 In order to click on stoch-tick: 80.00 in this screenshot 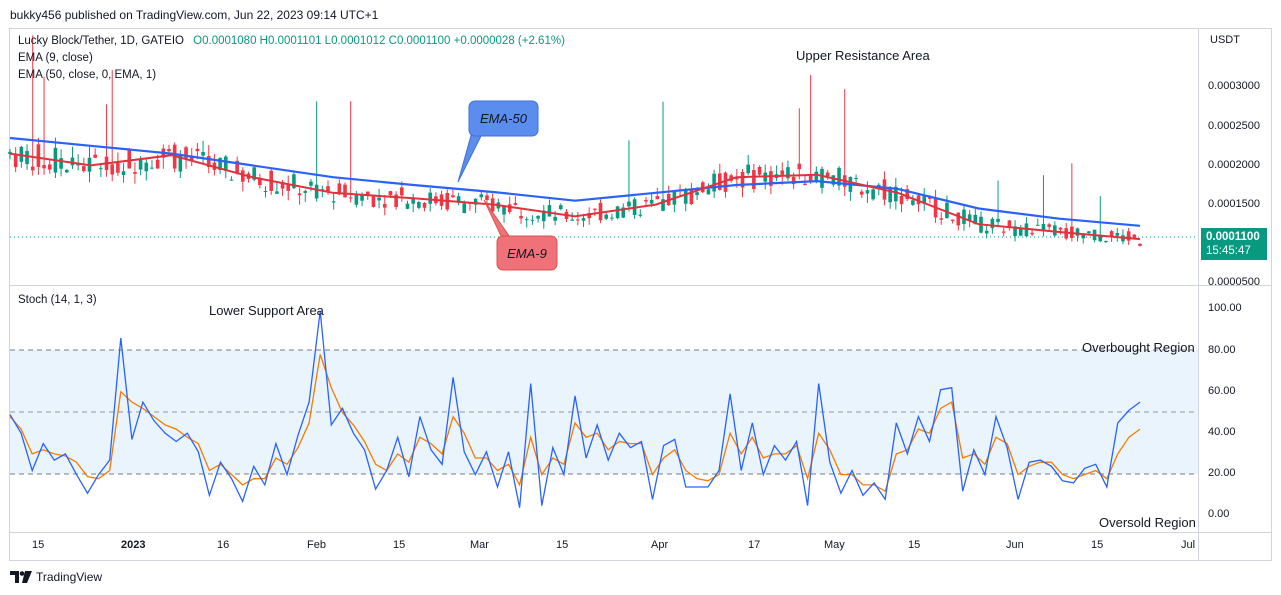, I will do `click(1222, 350)`.